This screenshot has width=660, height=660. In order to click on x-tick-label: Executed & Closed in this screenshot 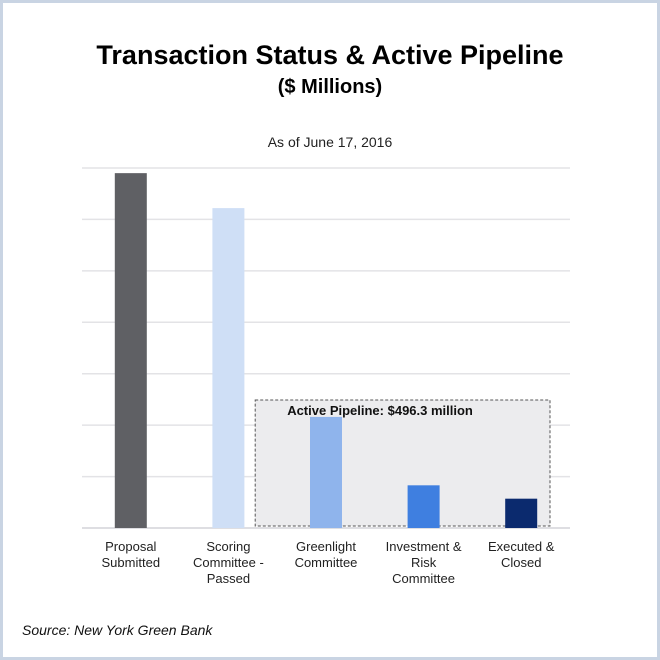, I will do `click(521, 554)`.